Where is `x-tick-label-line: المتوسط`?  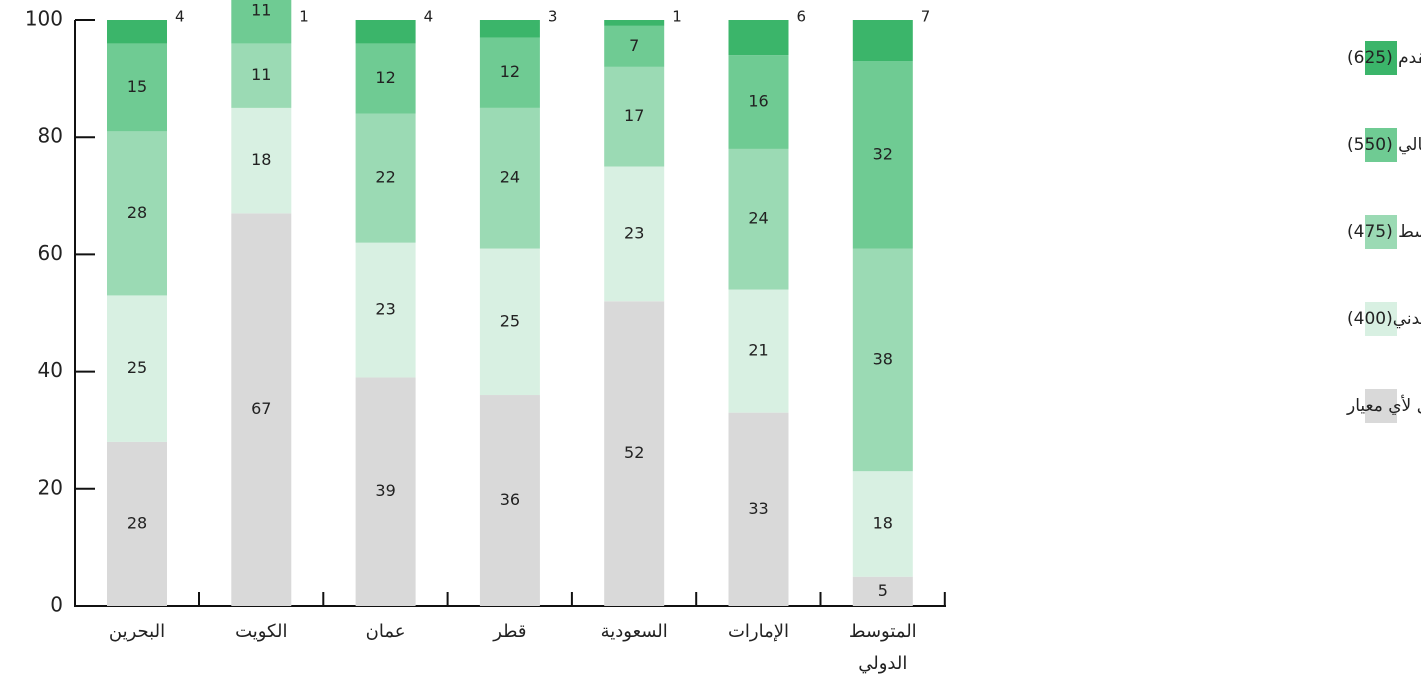
x-tick-label-line: المتوسط is located at coordinates (883, 631).